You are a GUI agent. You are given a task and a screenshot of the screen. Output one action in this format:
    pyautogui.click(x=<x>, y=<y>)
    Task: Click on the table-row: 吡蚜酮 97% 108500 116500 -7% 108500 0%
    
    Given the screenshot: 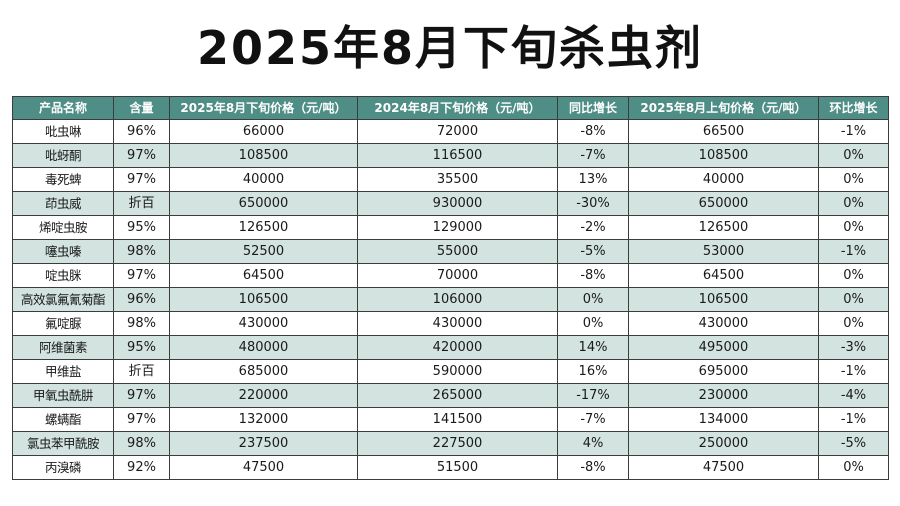 What is the action you would take?
    pyautogui.click(x=450, y=155)
    